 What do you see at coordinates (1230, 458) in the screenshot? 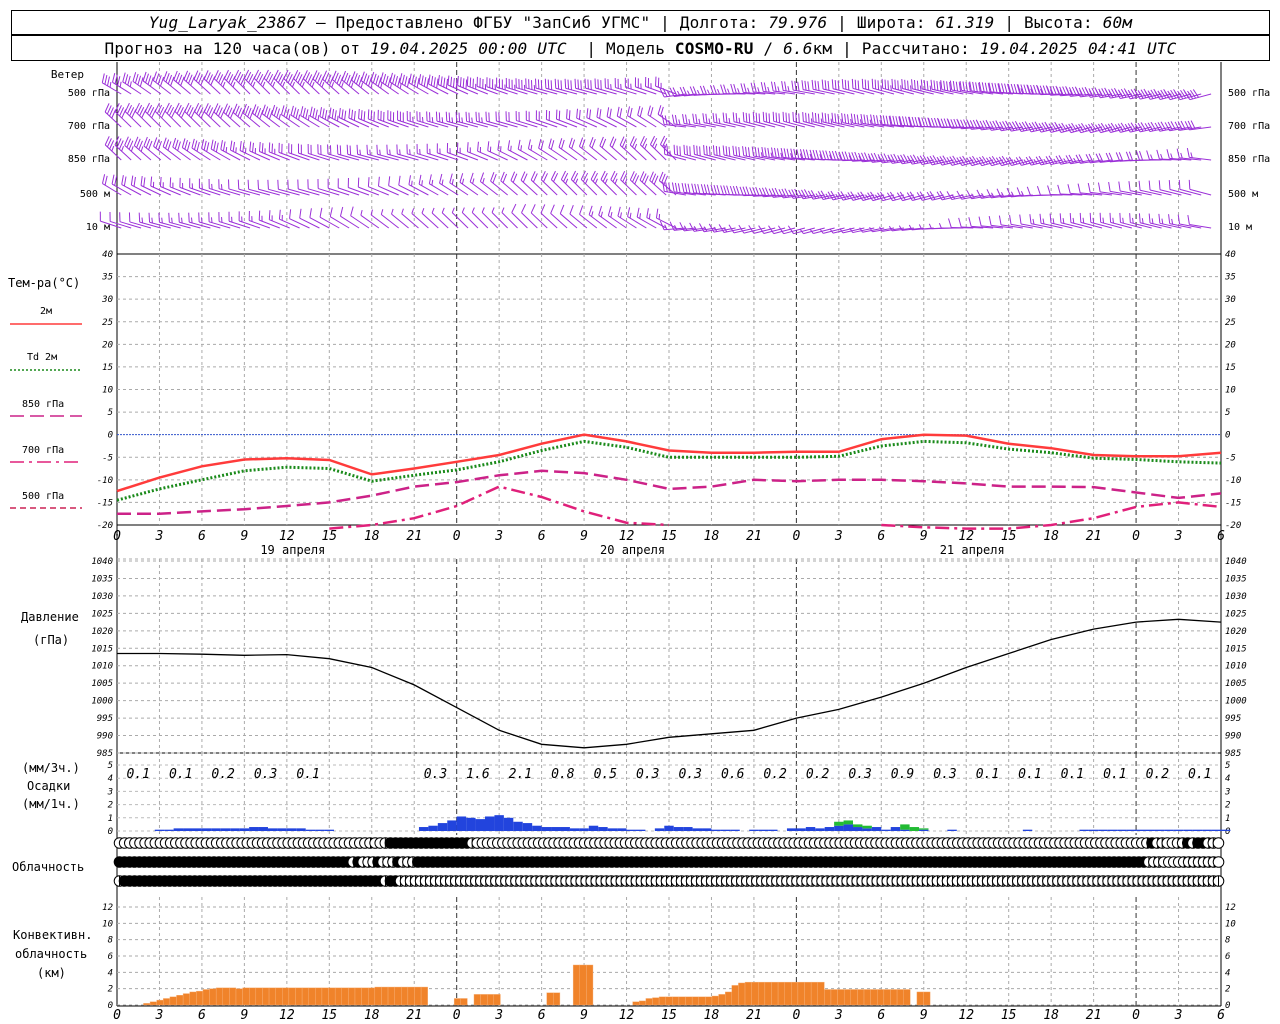
I see `y-tick-label: -5` at bounding box center [1230, 458].